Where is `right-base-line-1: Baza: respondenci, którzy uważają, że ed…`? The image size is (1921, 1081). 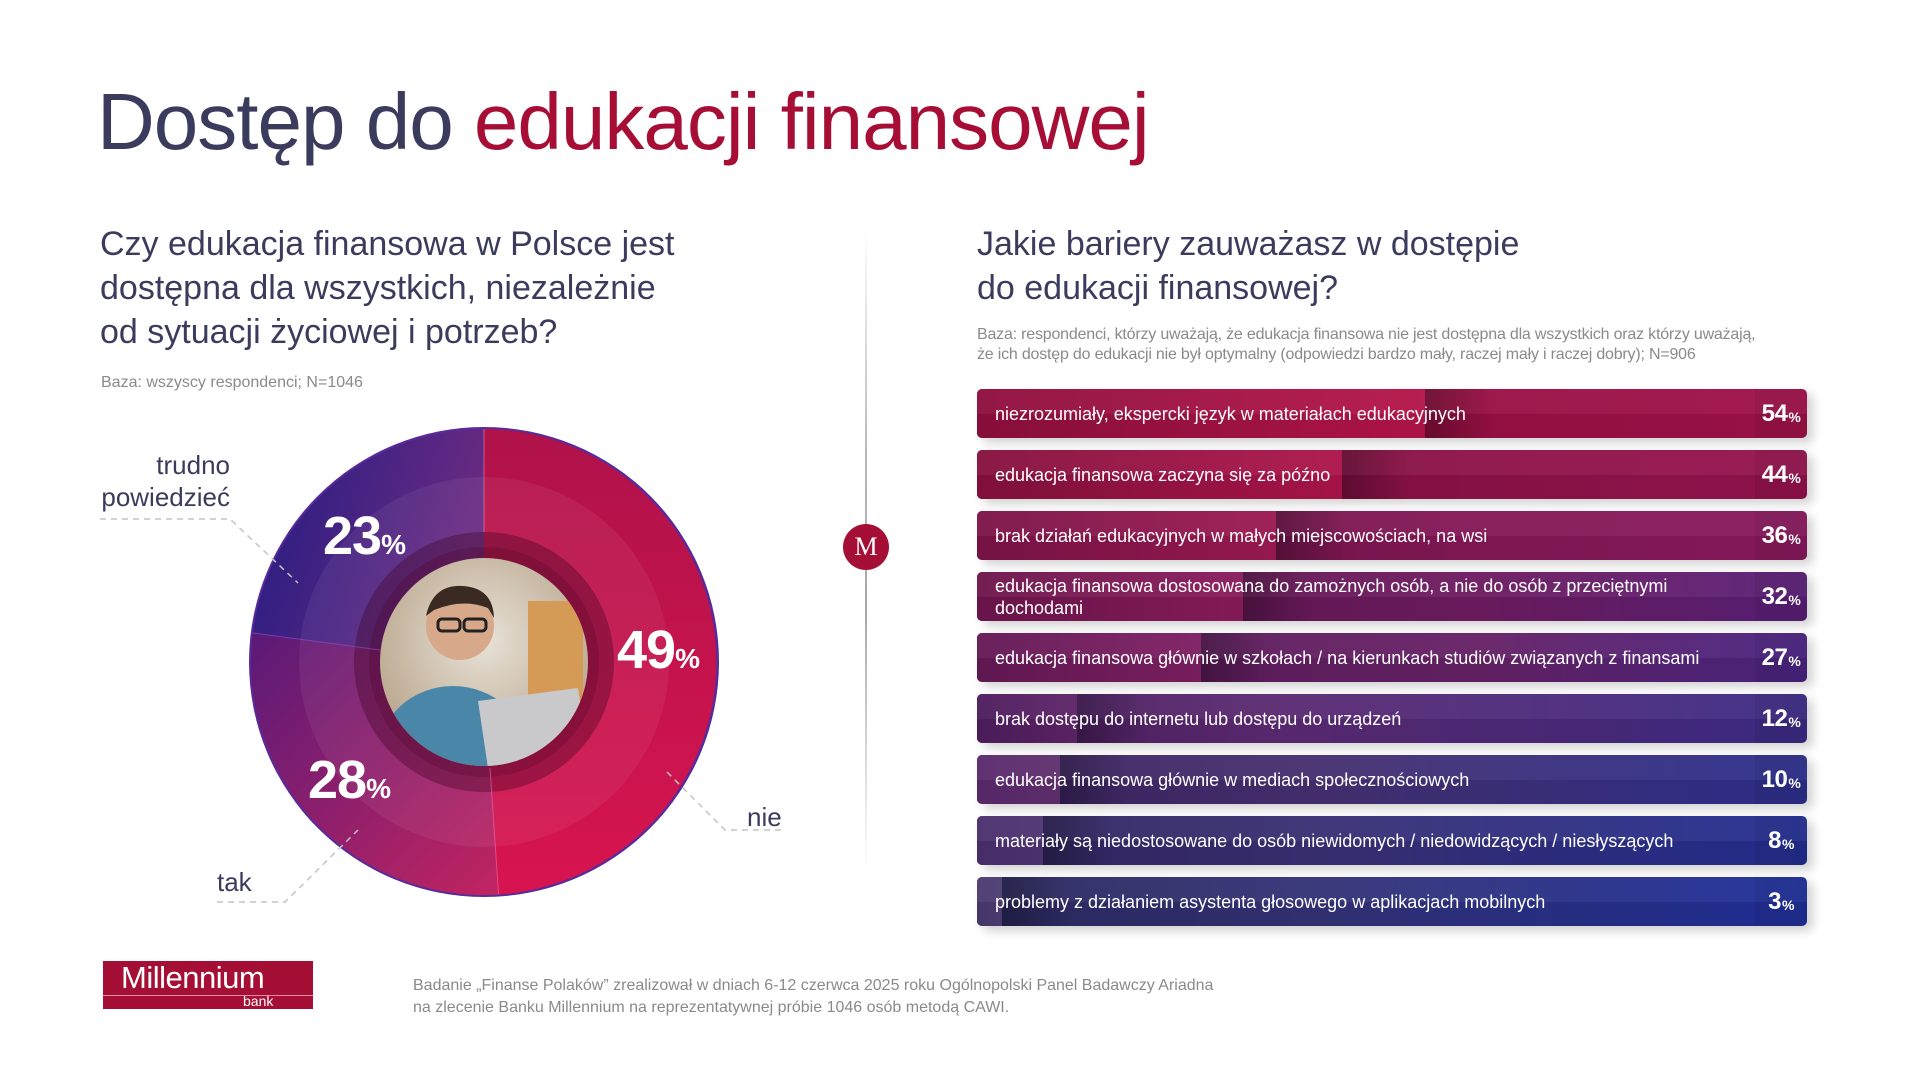
right-base-line-1: Baza: respondenci, którzy uważają, że ed… is located at coordinates (1366, 334).